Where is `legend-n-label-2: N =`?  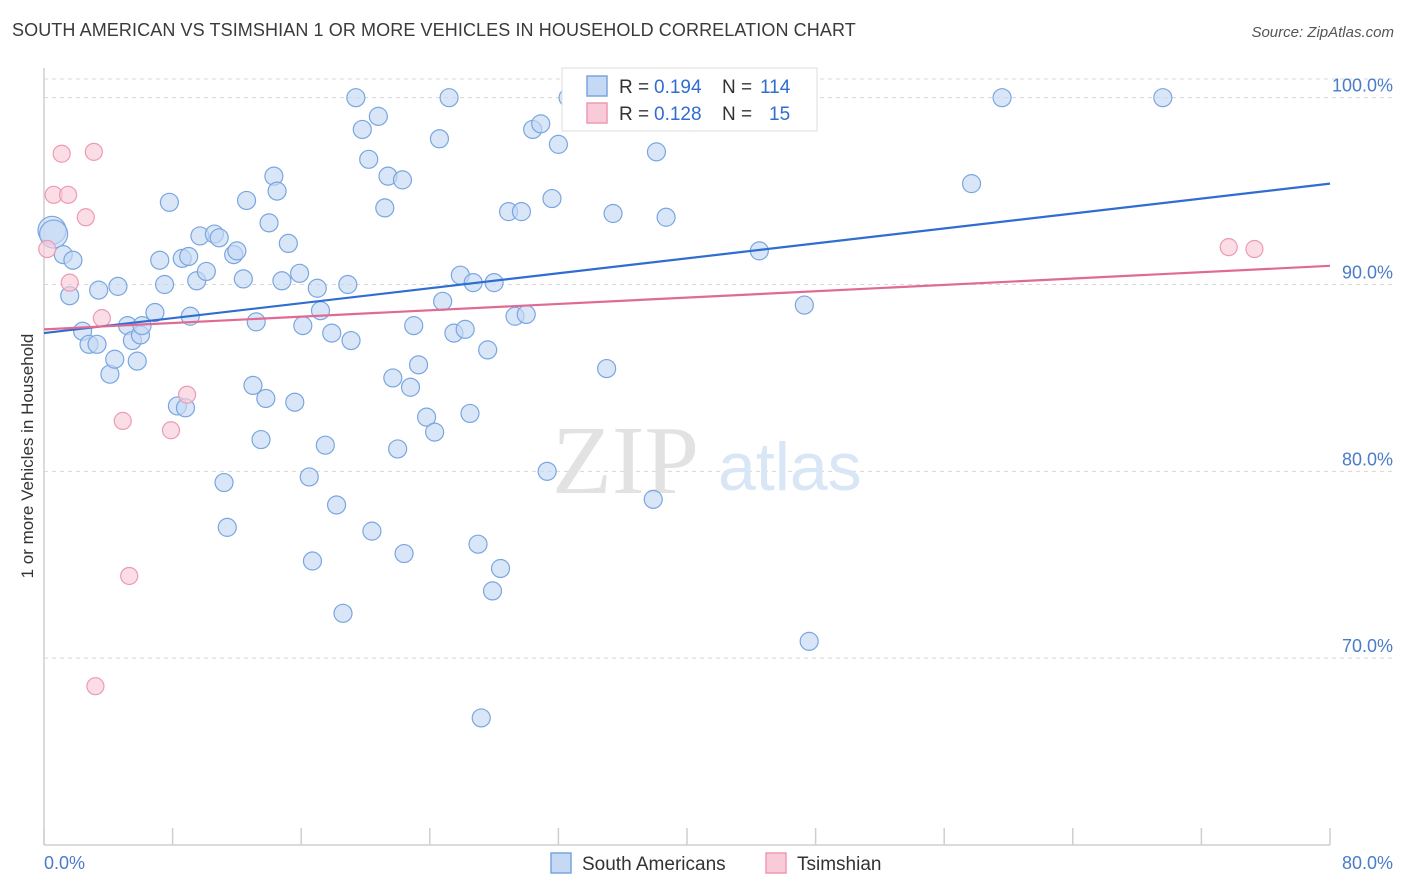 legend-n-label-2: N = is located at coordinates (737, 114).